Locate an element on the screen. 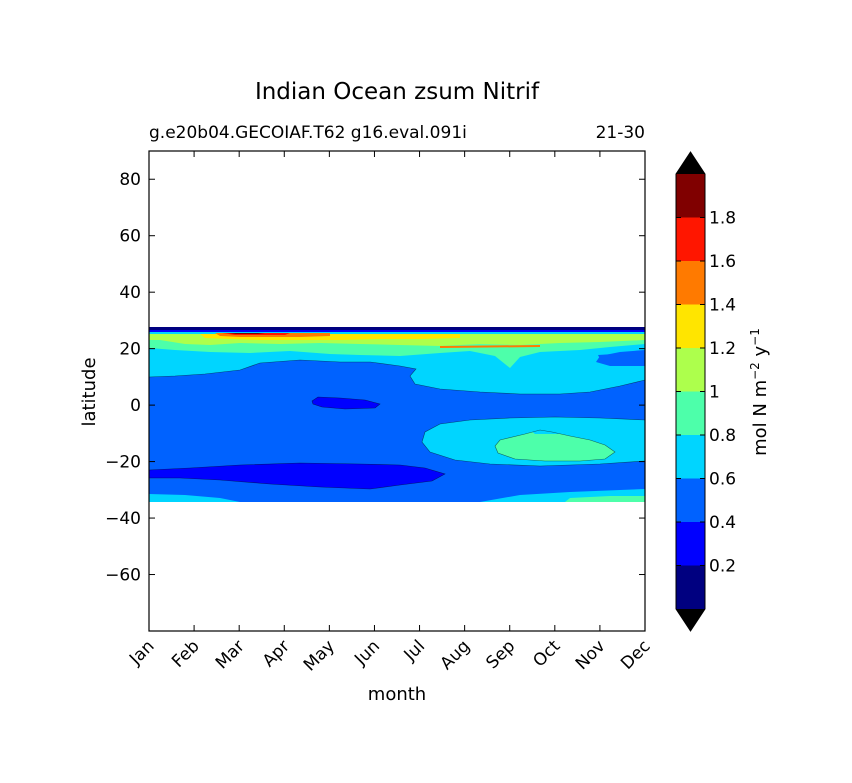 The width and height of the screenshot is (852, 783). contour-band-streak is located at coordinates (490, 346).